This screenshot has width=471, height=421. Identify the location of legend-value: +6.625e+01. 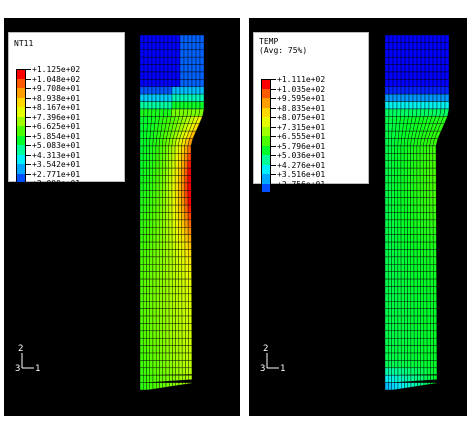
(56, 126).